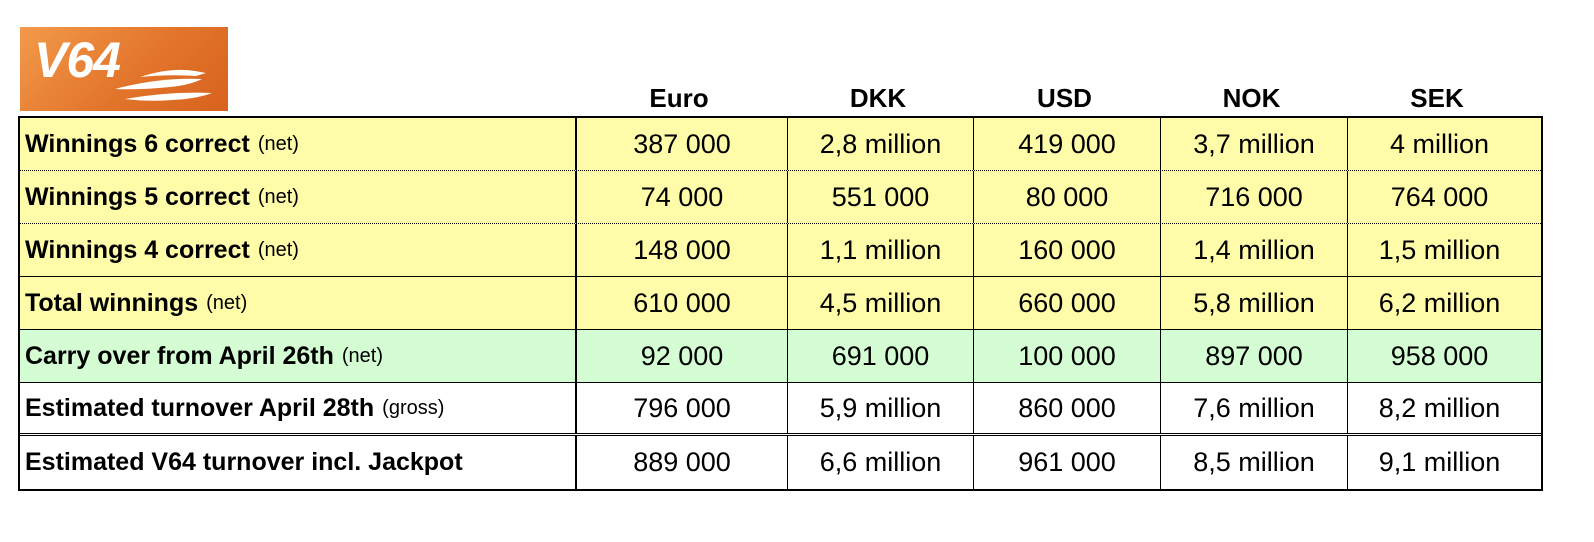 The height and width of the screenshot is (542, 1594). I want to click on cell-dkk: 2,8 million, so click(880, 144).